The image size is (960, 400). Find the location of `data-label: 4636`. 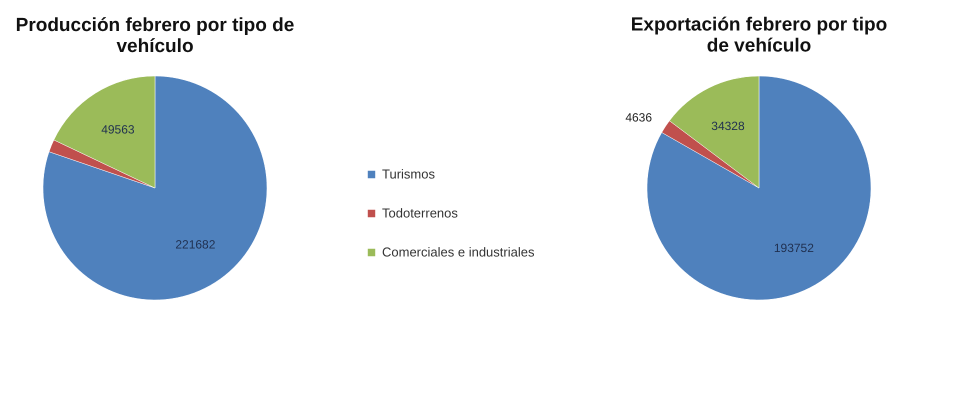

data-label: 4636 is located at coordinates (638, 117).